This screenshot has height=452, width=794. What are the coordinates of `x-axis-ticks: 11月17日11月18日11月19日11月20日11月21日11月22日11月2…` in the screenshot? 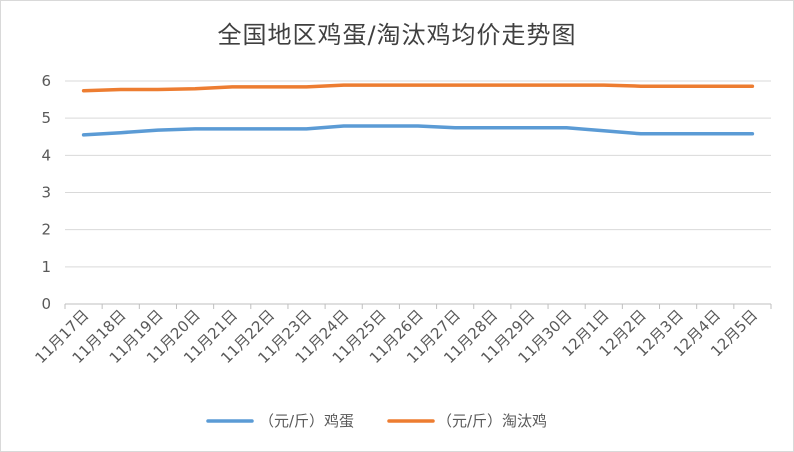 It's located at (396, 336).